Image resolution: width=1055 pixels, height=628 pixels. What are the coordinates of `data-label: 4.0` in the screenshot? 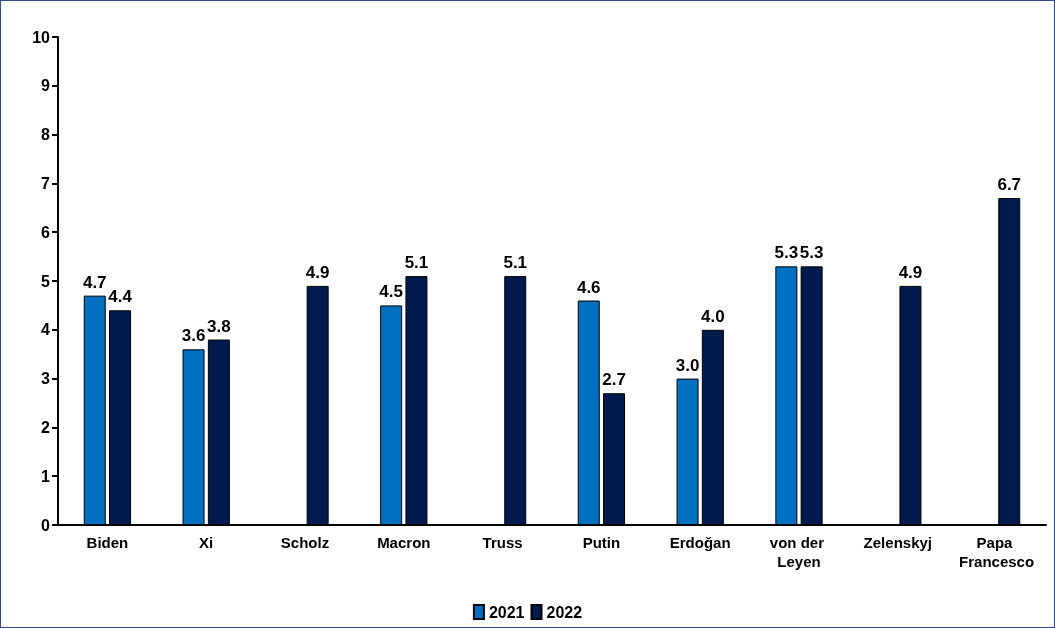 It's located at (713, 316).